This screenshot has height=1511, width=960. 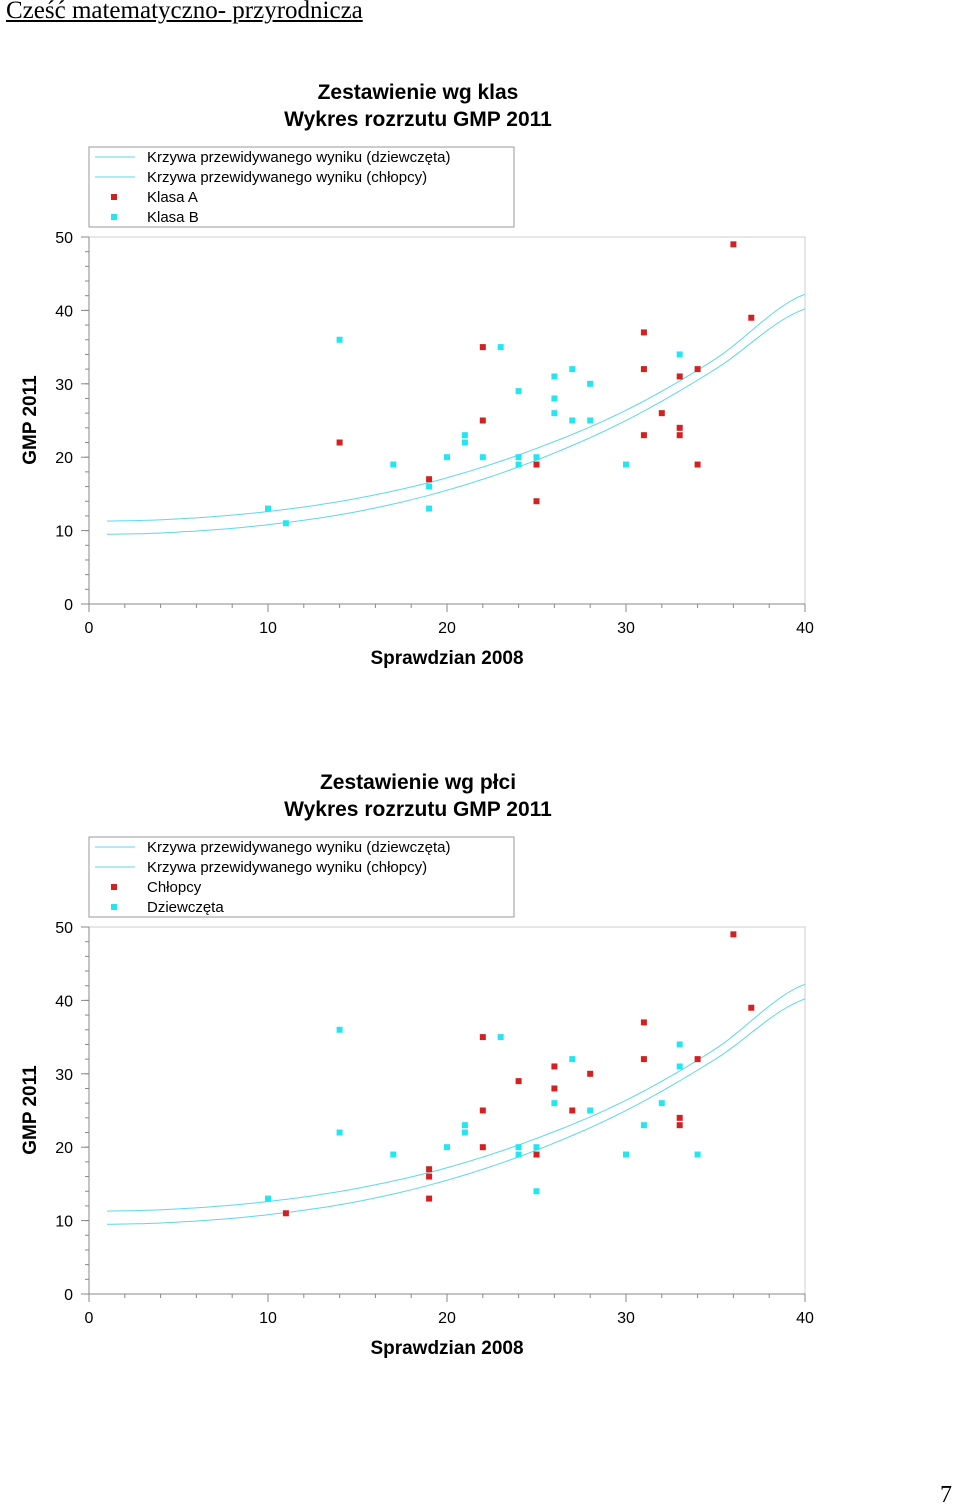 What do you see at coordinates (185, 907) in the screenshot?
I see `legend-label: Dziewczęta` at bounding box center [185, 907].